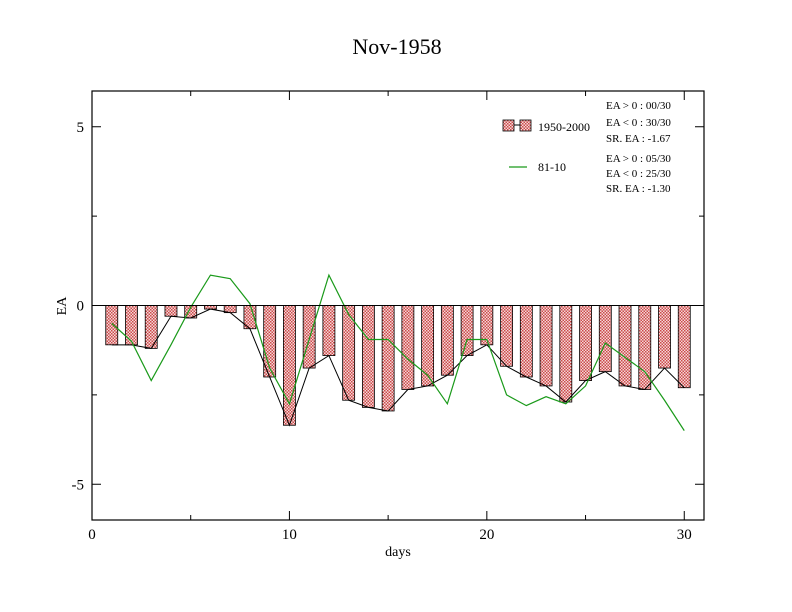 The width and height of the screenshot is (792, 612). I want to click on stat-8110-pos: EA > 0 : 05/30, so click(638, 159).